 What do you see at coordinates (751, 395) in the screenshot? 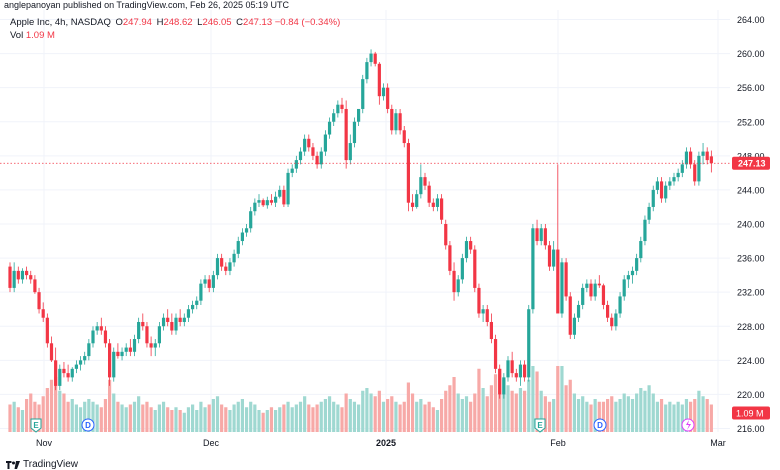
I see `price-tick-label: 220.00` at bounding box center [751, 395].